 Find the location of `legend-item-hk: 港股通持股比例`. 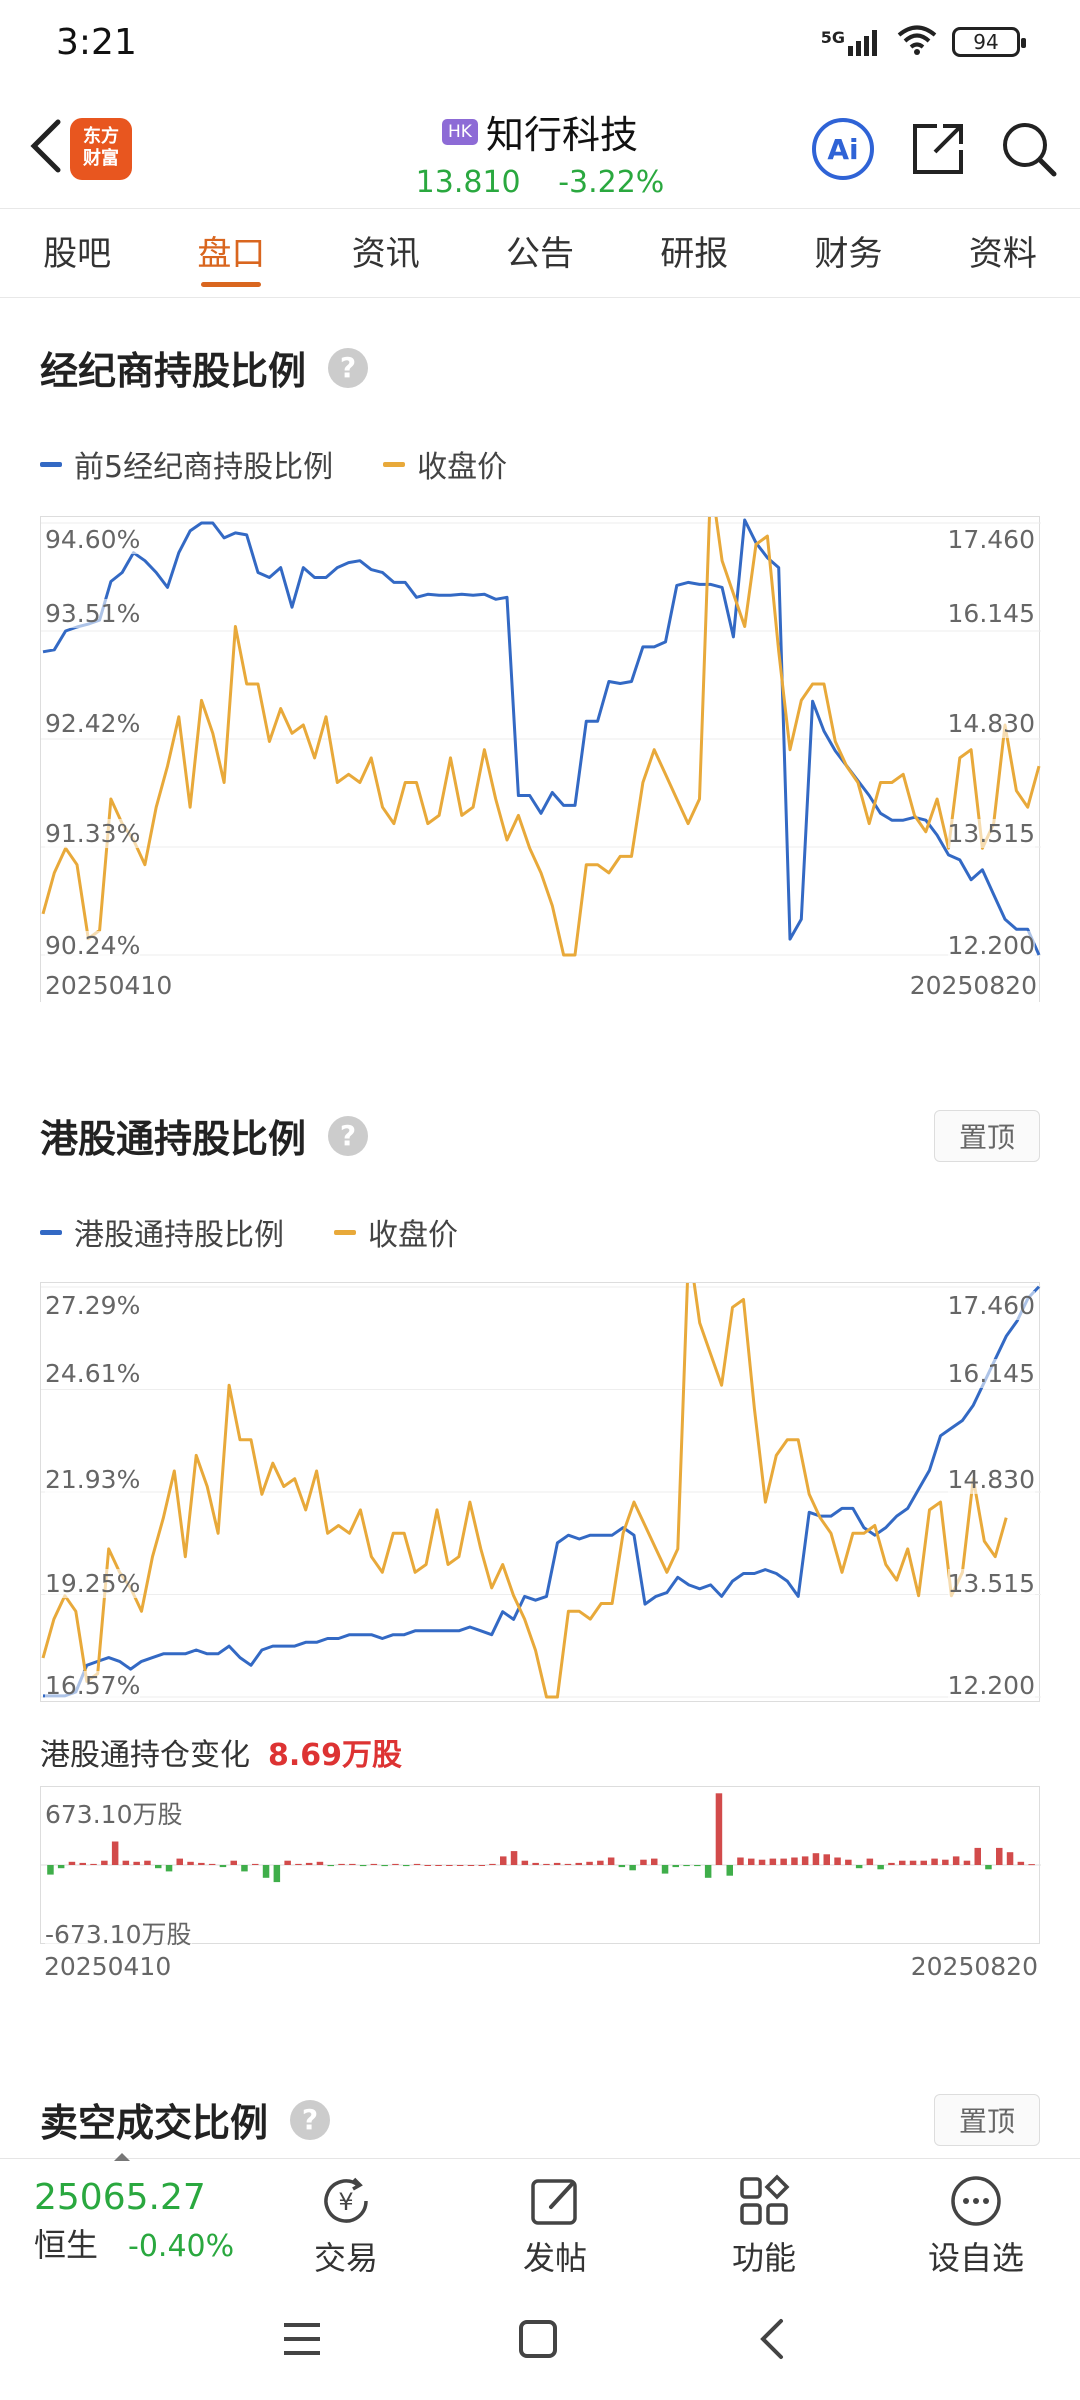

legend-item-hk: 港股通持股比例 is located at coordinates (162, 1232).